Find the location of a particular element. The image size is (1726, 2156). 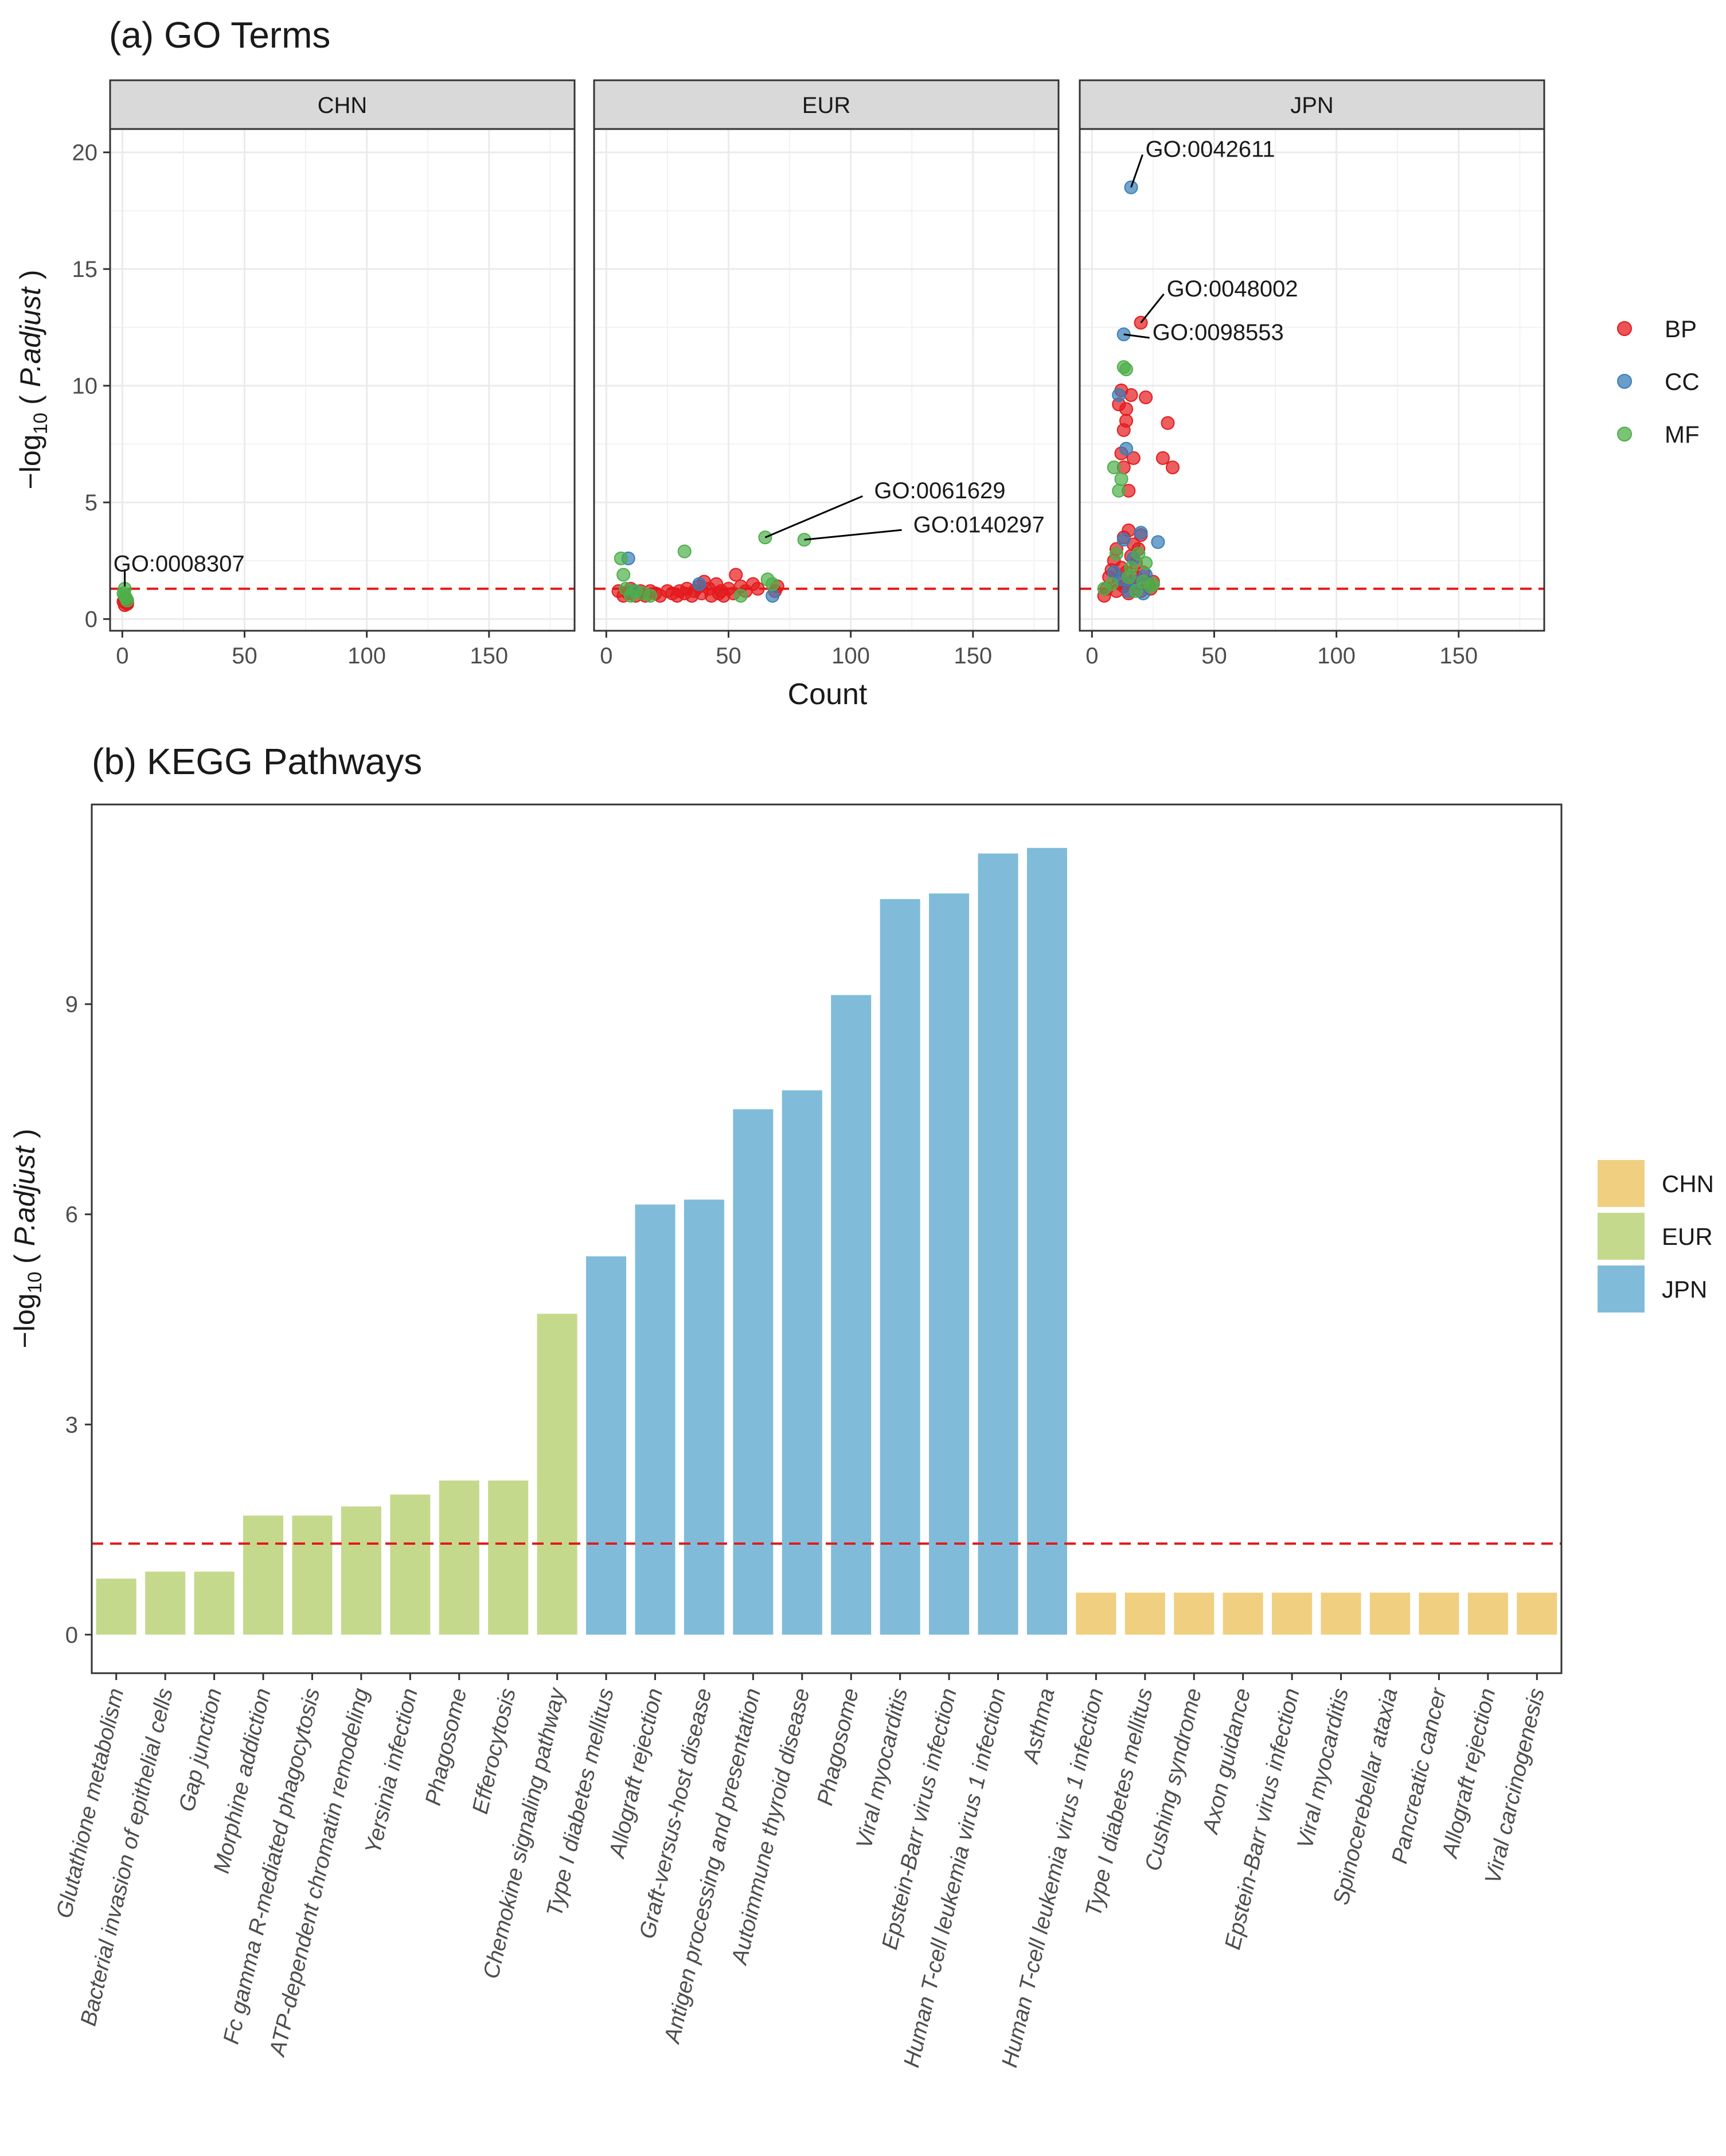

y-tick-label: 9 is located at coordinates (71, 1004).